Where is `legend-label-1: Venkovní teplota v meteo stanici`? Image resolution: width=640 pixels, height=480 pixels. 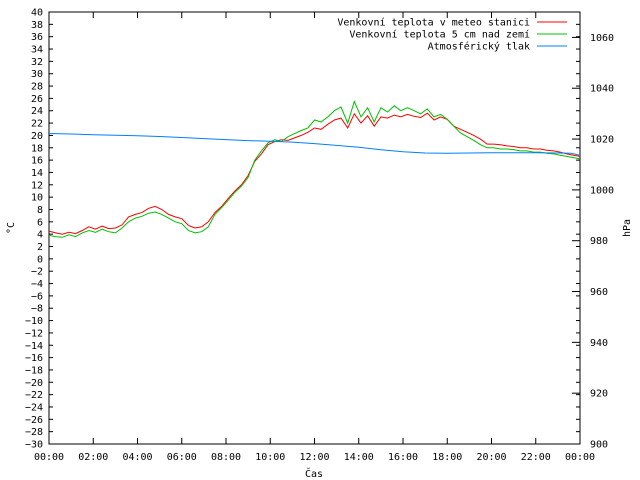 legend-label-1: Venkovní teplota v meteo stanici is located at coordinates (433, 23).